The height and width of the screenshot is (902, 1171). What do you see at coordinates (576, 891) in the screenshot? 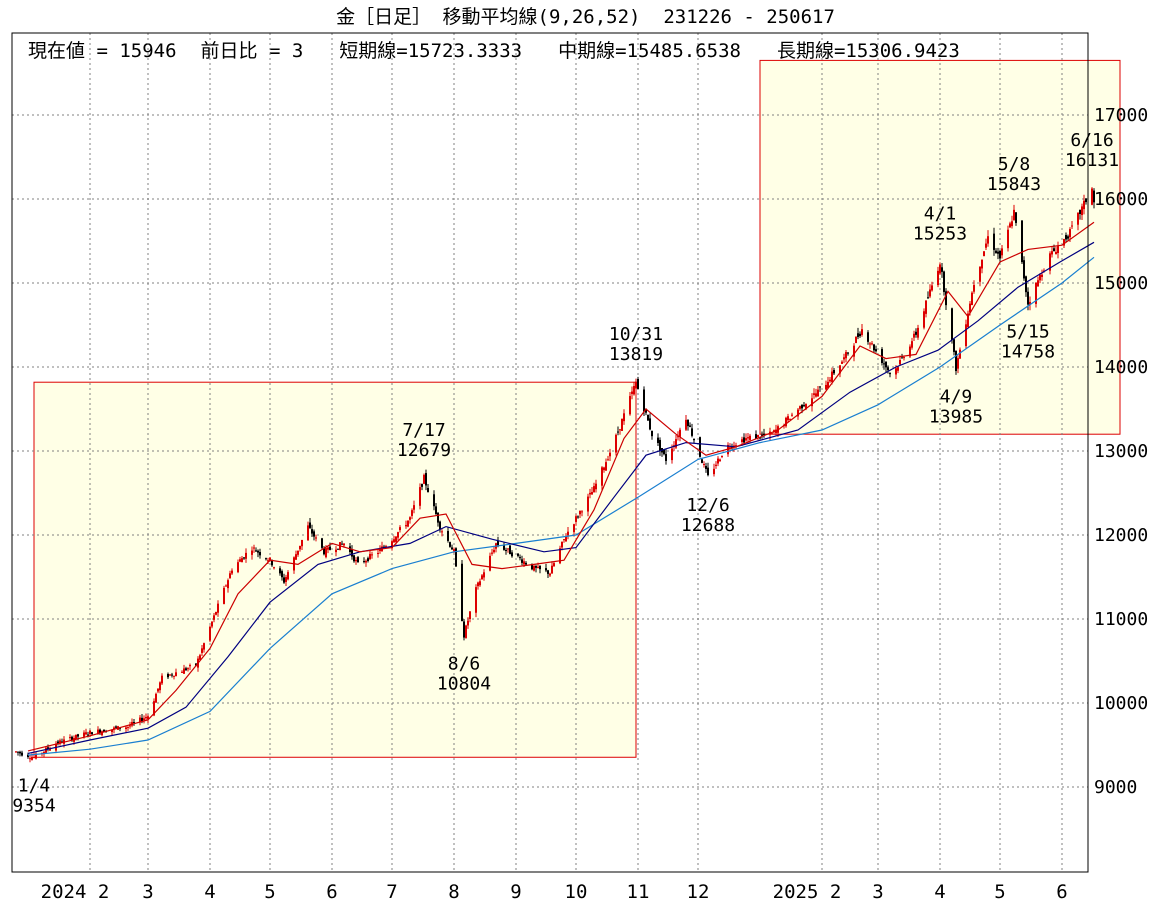
I see `x-tick-label: 10` at bounding box center [576, 891].